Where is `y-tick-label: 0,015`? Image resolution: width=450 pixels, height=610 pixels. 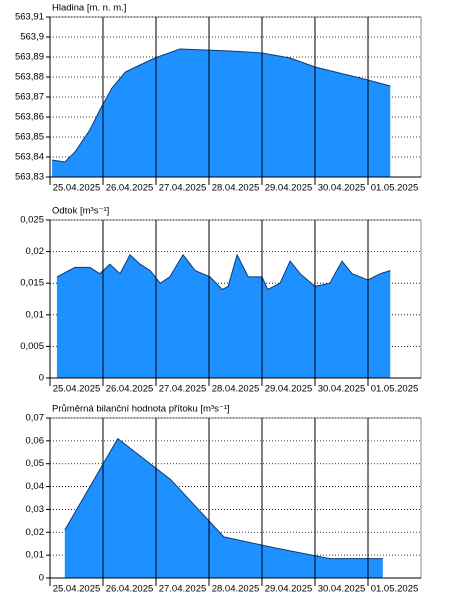
y-tick-label: 0,015 is located at coordinates (32, 283).